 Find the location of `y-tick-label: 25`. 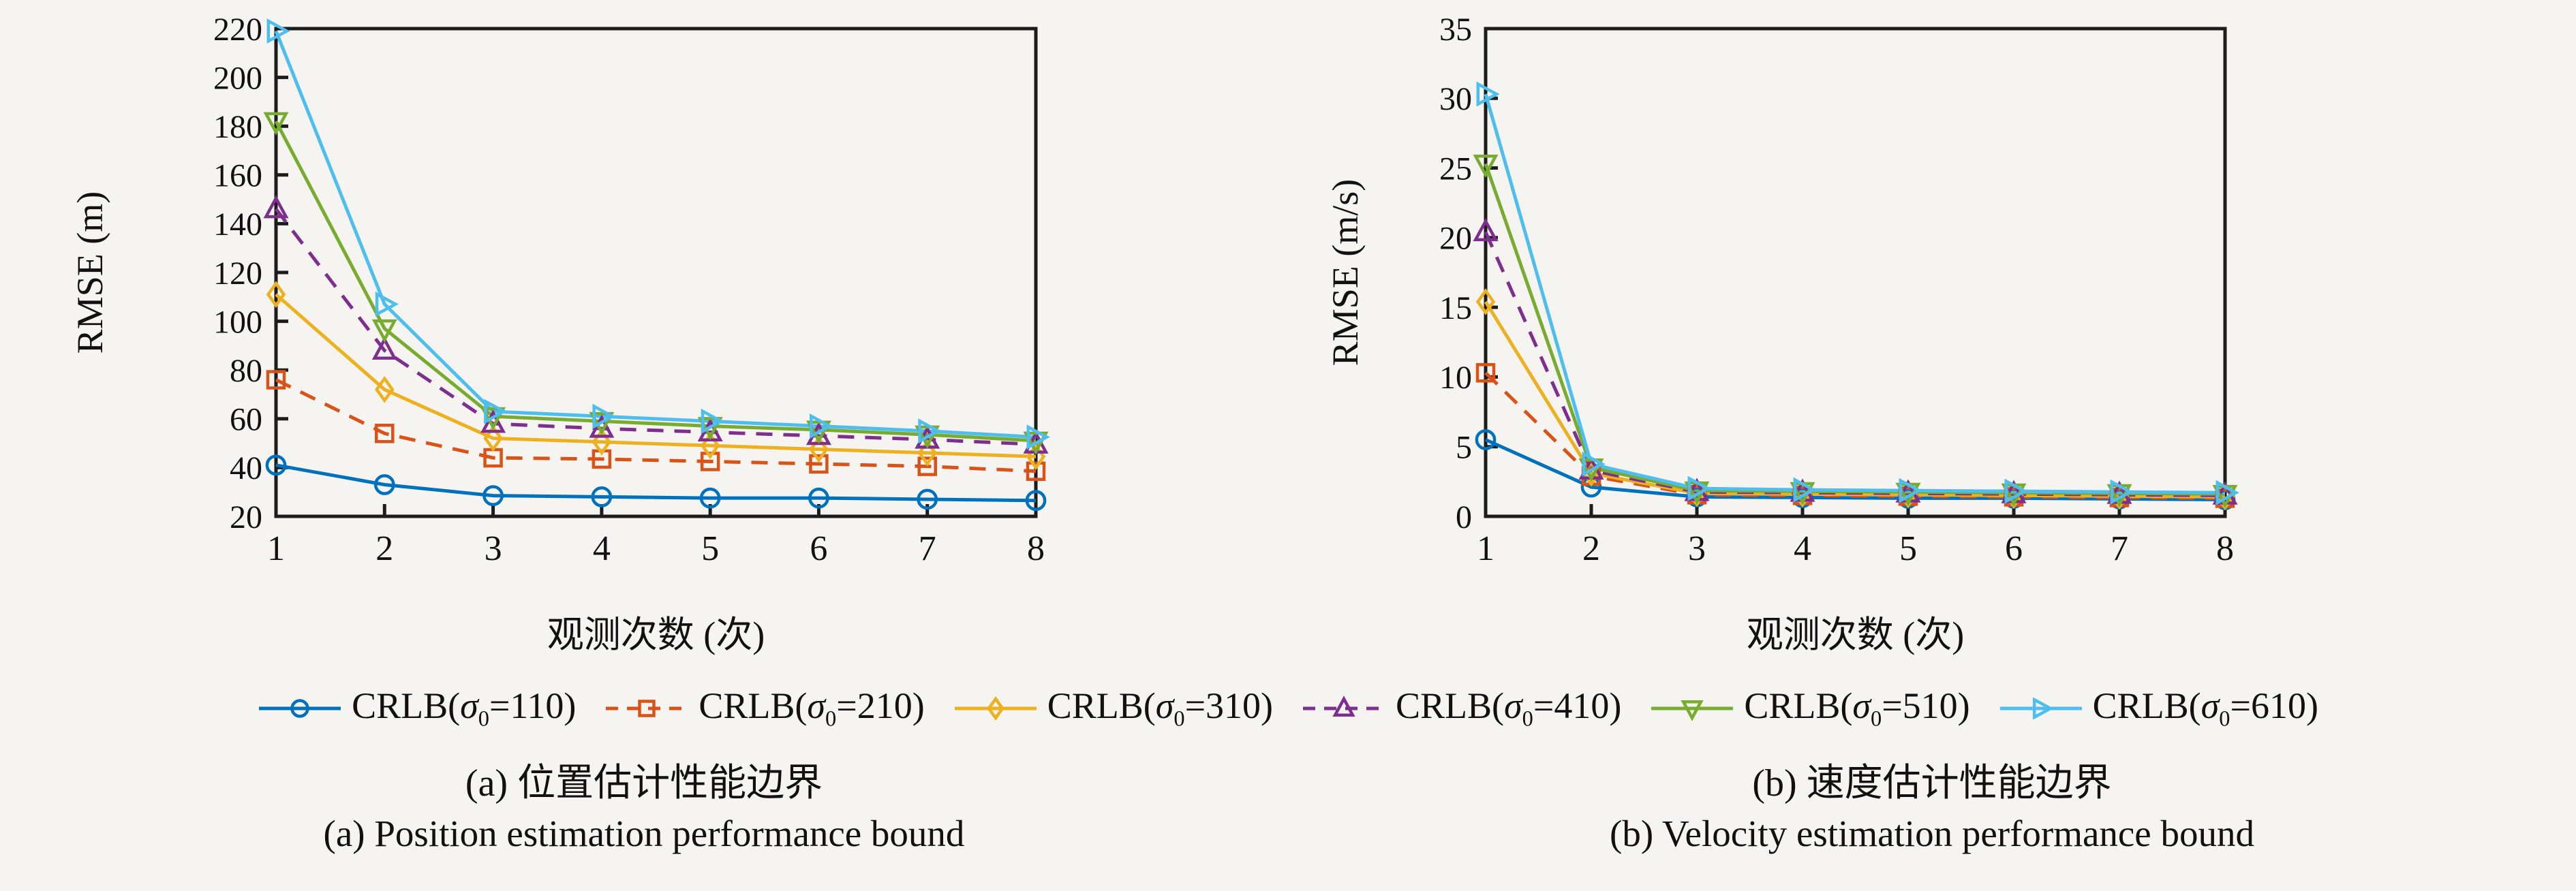

y-tick-label: 25 is located at coordinates (1455, 169).